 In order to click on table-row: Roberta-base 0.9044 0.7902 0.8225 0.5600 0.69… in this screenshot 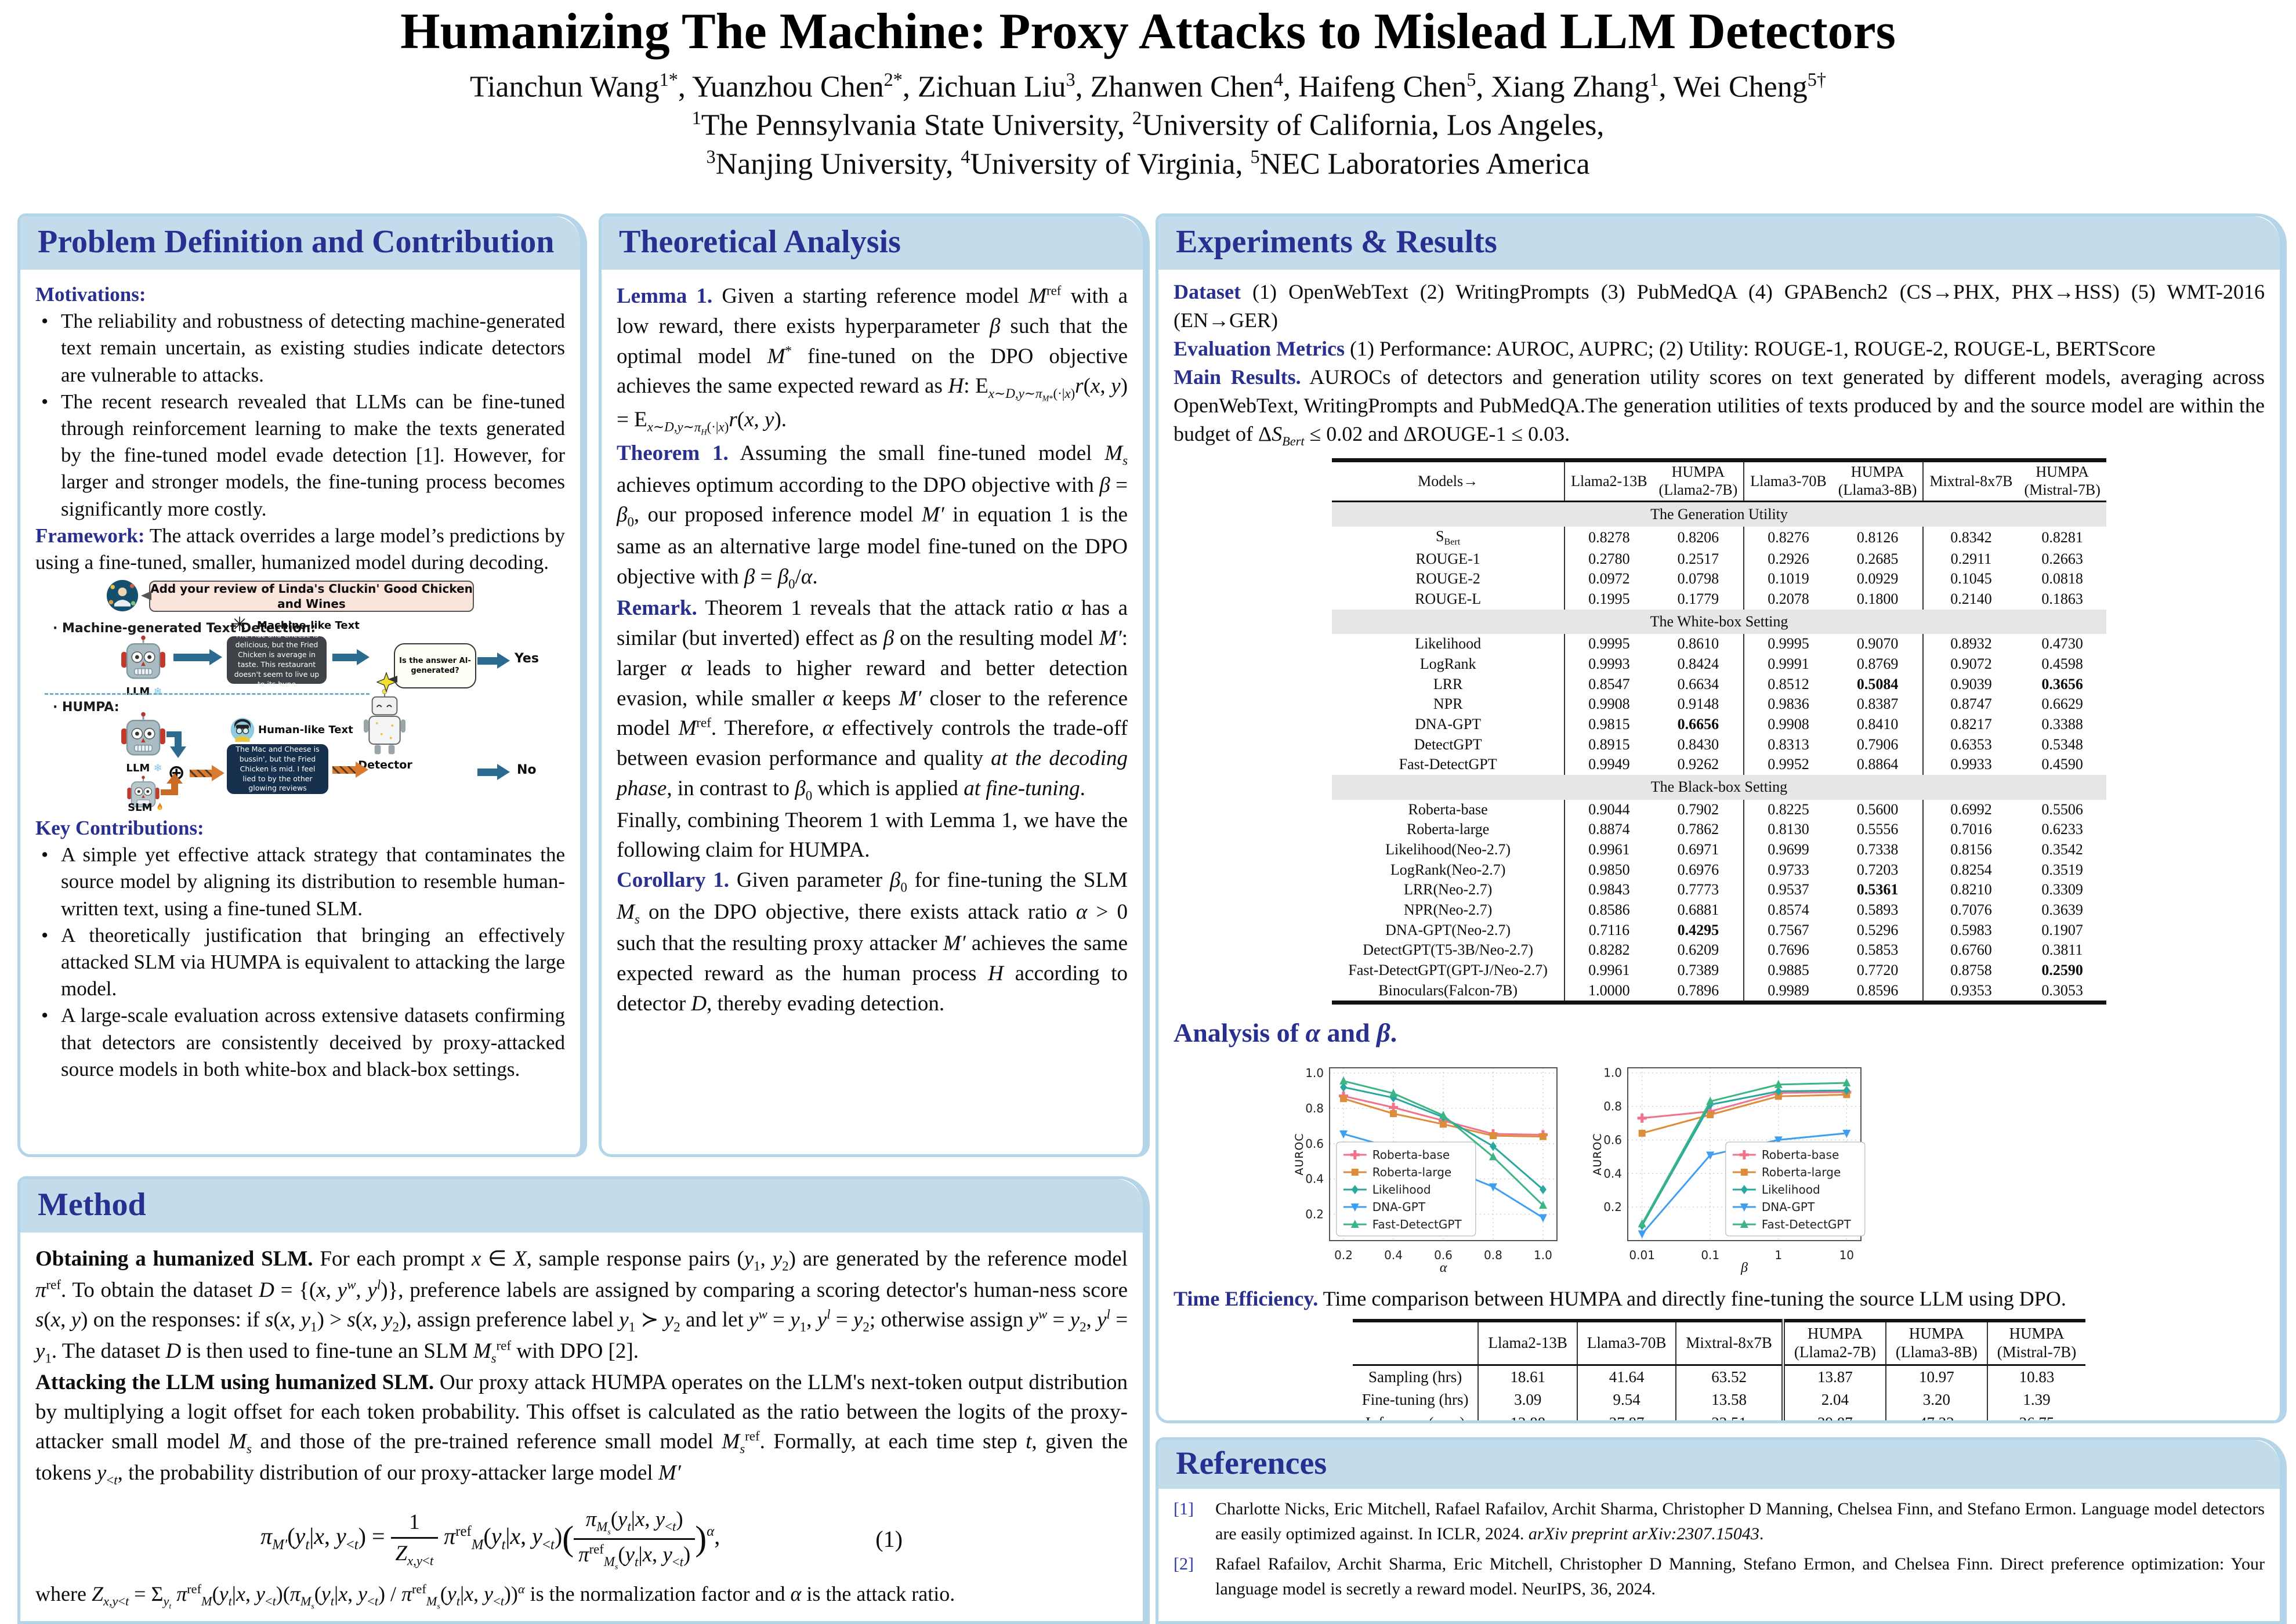, I will do `click(1719, 809)`.